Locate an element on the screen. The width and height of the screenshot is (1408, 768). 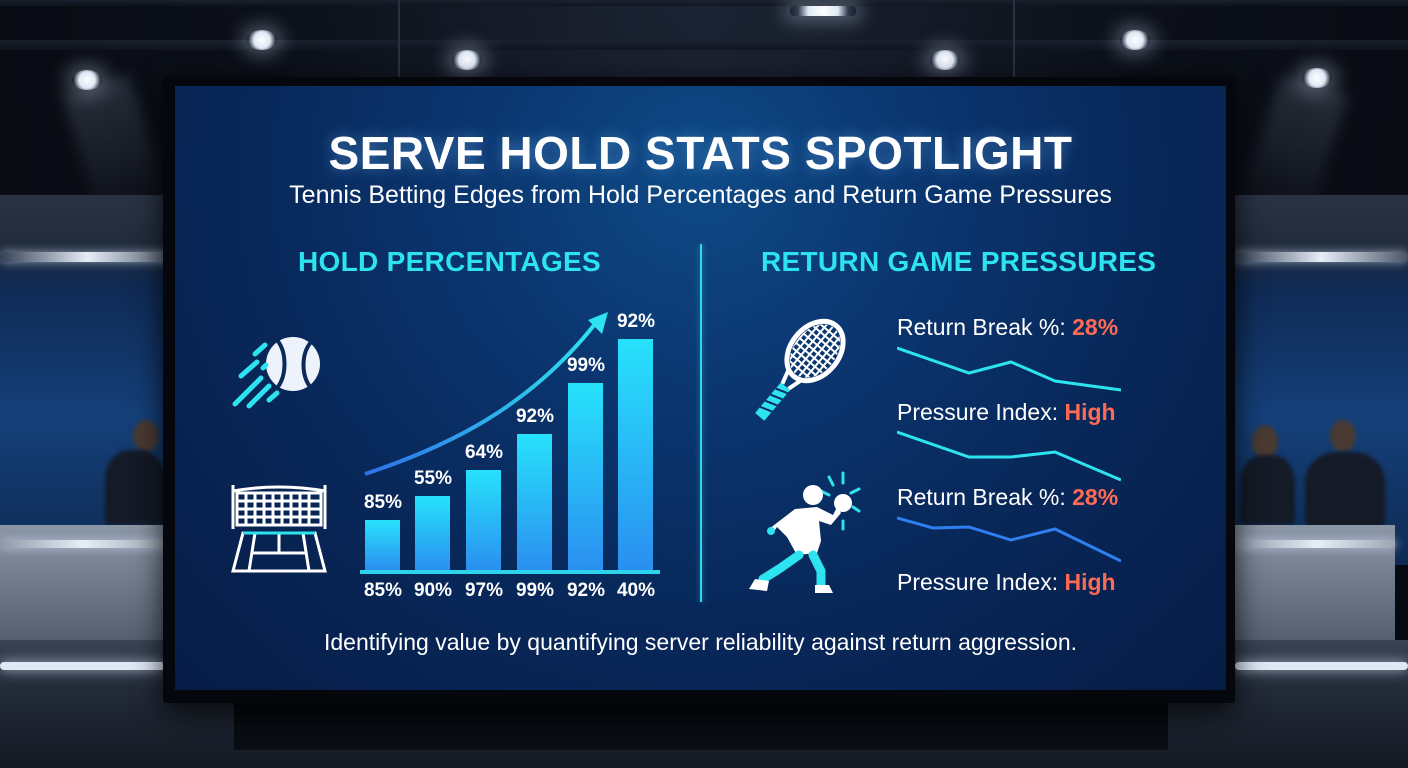
category-label: 99% is located at coordinates (535, 590).